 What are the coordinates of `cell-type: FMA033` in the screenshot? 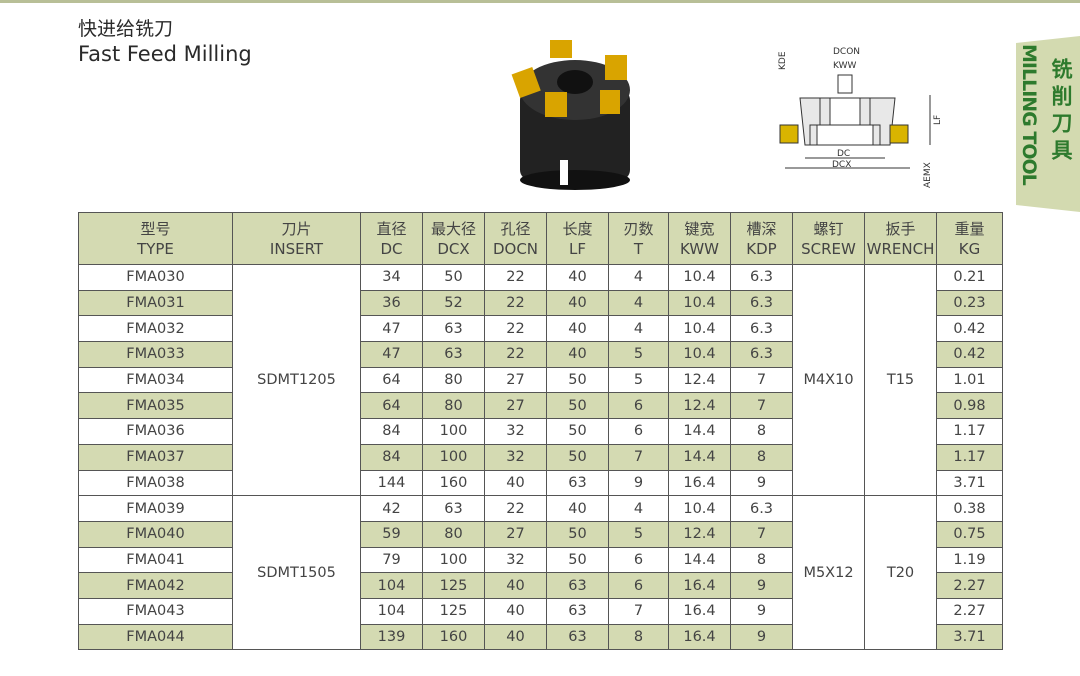 It's located at (155, 354).